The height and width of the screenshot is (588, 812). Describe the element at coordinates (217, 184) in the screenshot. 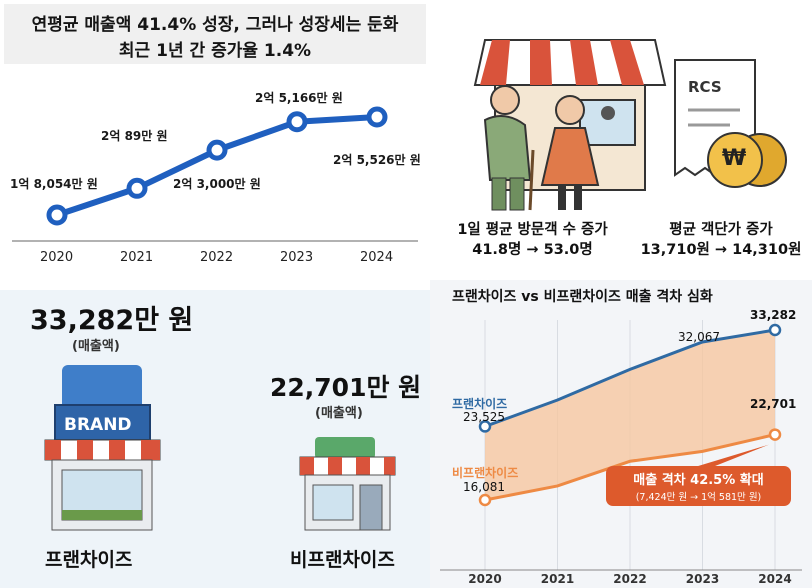

I see `data-label-2022: 2억 3,000만 원` at that location.